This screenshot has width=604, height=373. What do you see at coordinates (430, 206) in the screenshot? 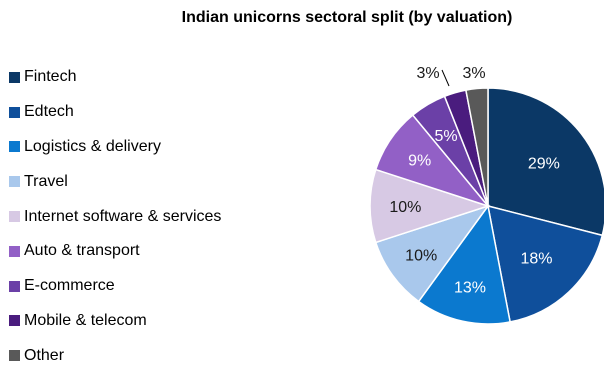
I see `pie-slice-internet-software-services` at bounding box center [430, 206].